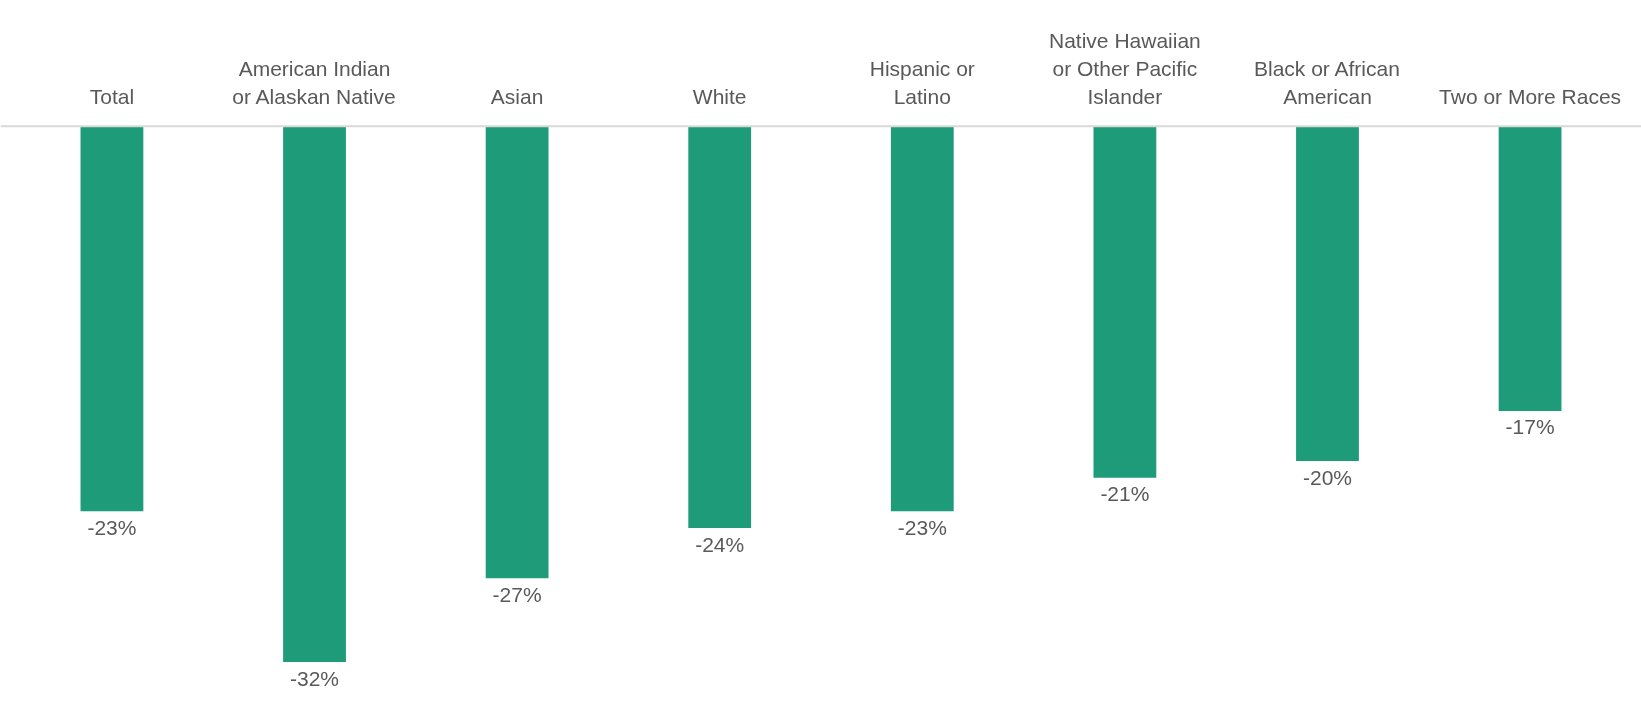  I want to click on data-label: -32%, so click(315, 678).